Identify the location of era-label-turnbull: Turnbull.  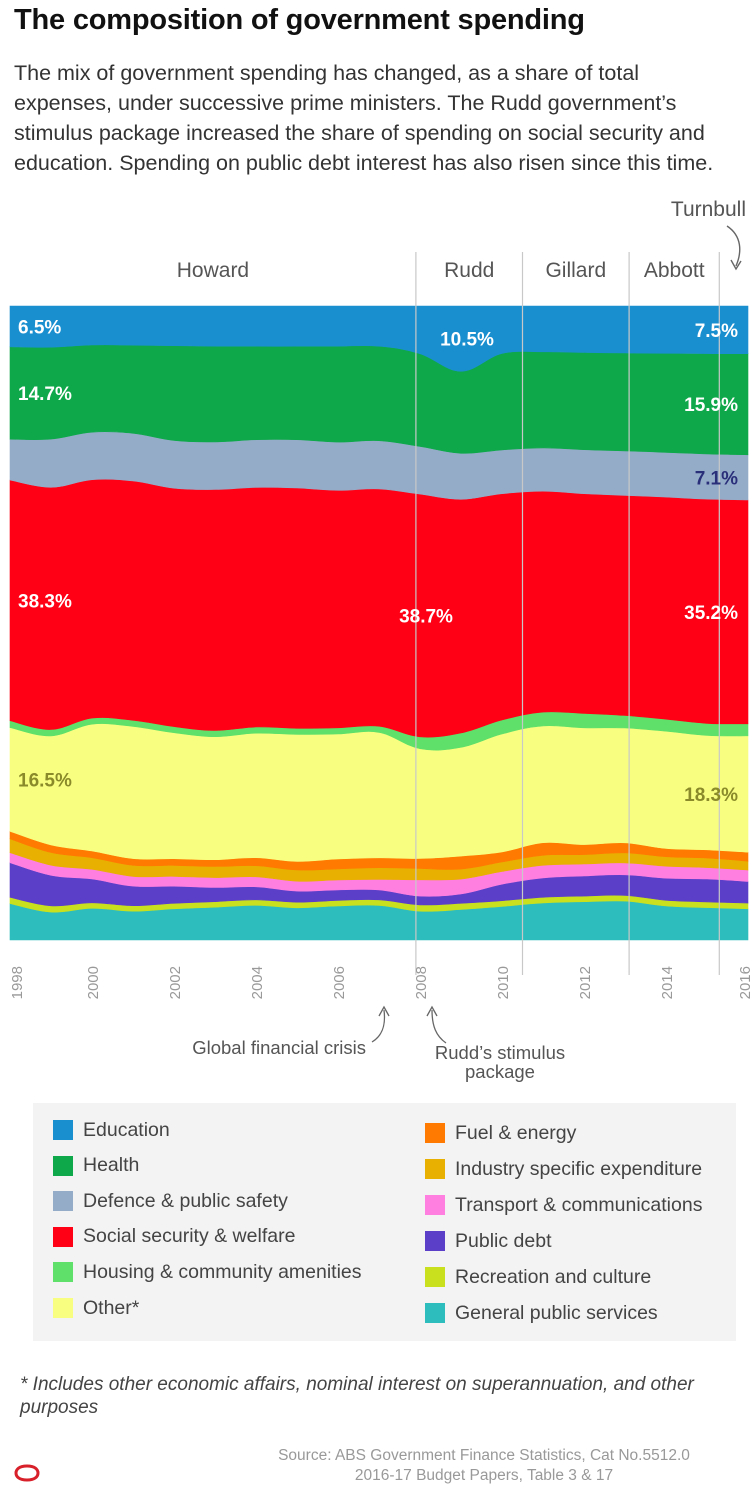
(708, 209).